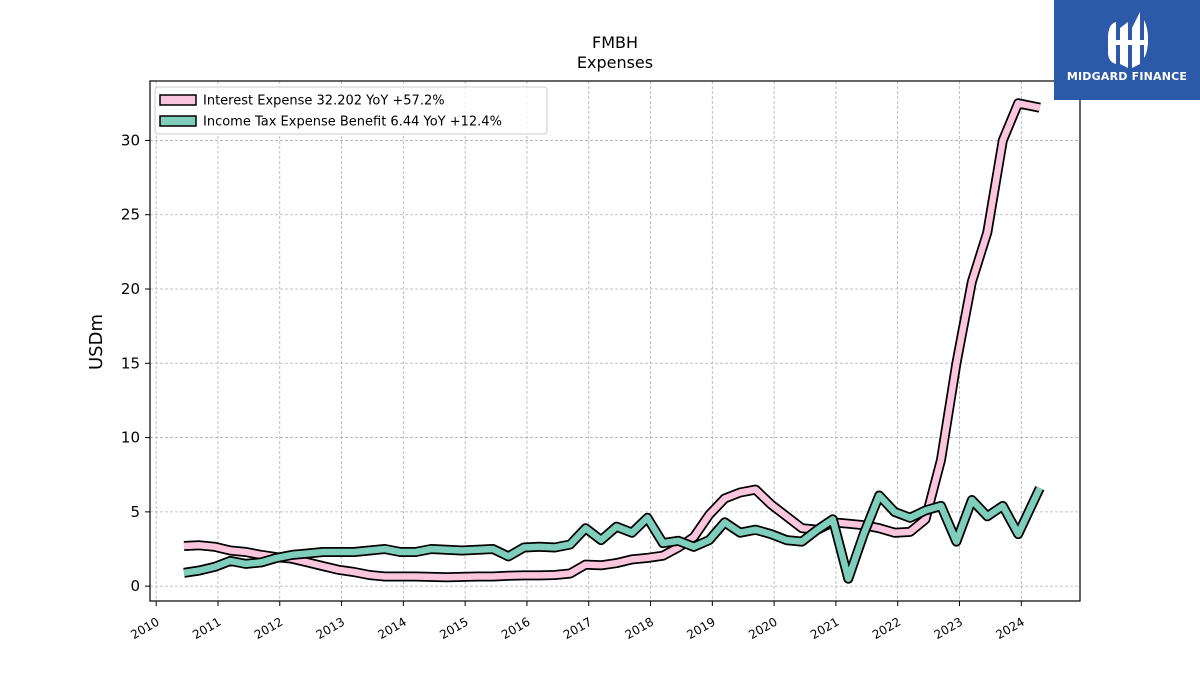  What do you see at coordinates (144, 628) in the screenshot?
I see `x-tick-label: 2010` at bounding box center [144, 628].